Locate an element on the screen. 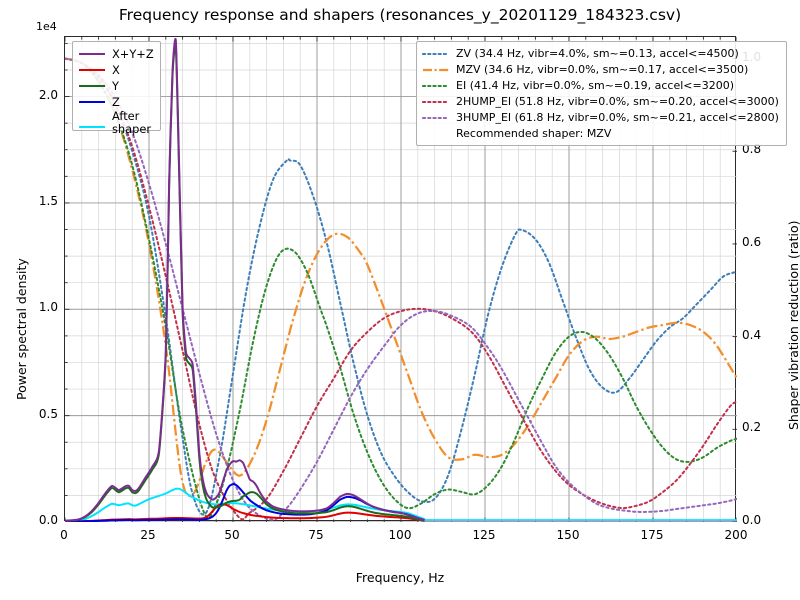  legend-line-sample-after-shaper is located at coordinates (92, 127).